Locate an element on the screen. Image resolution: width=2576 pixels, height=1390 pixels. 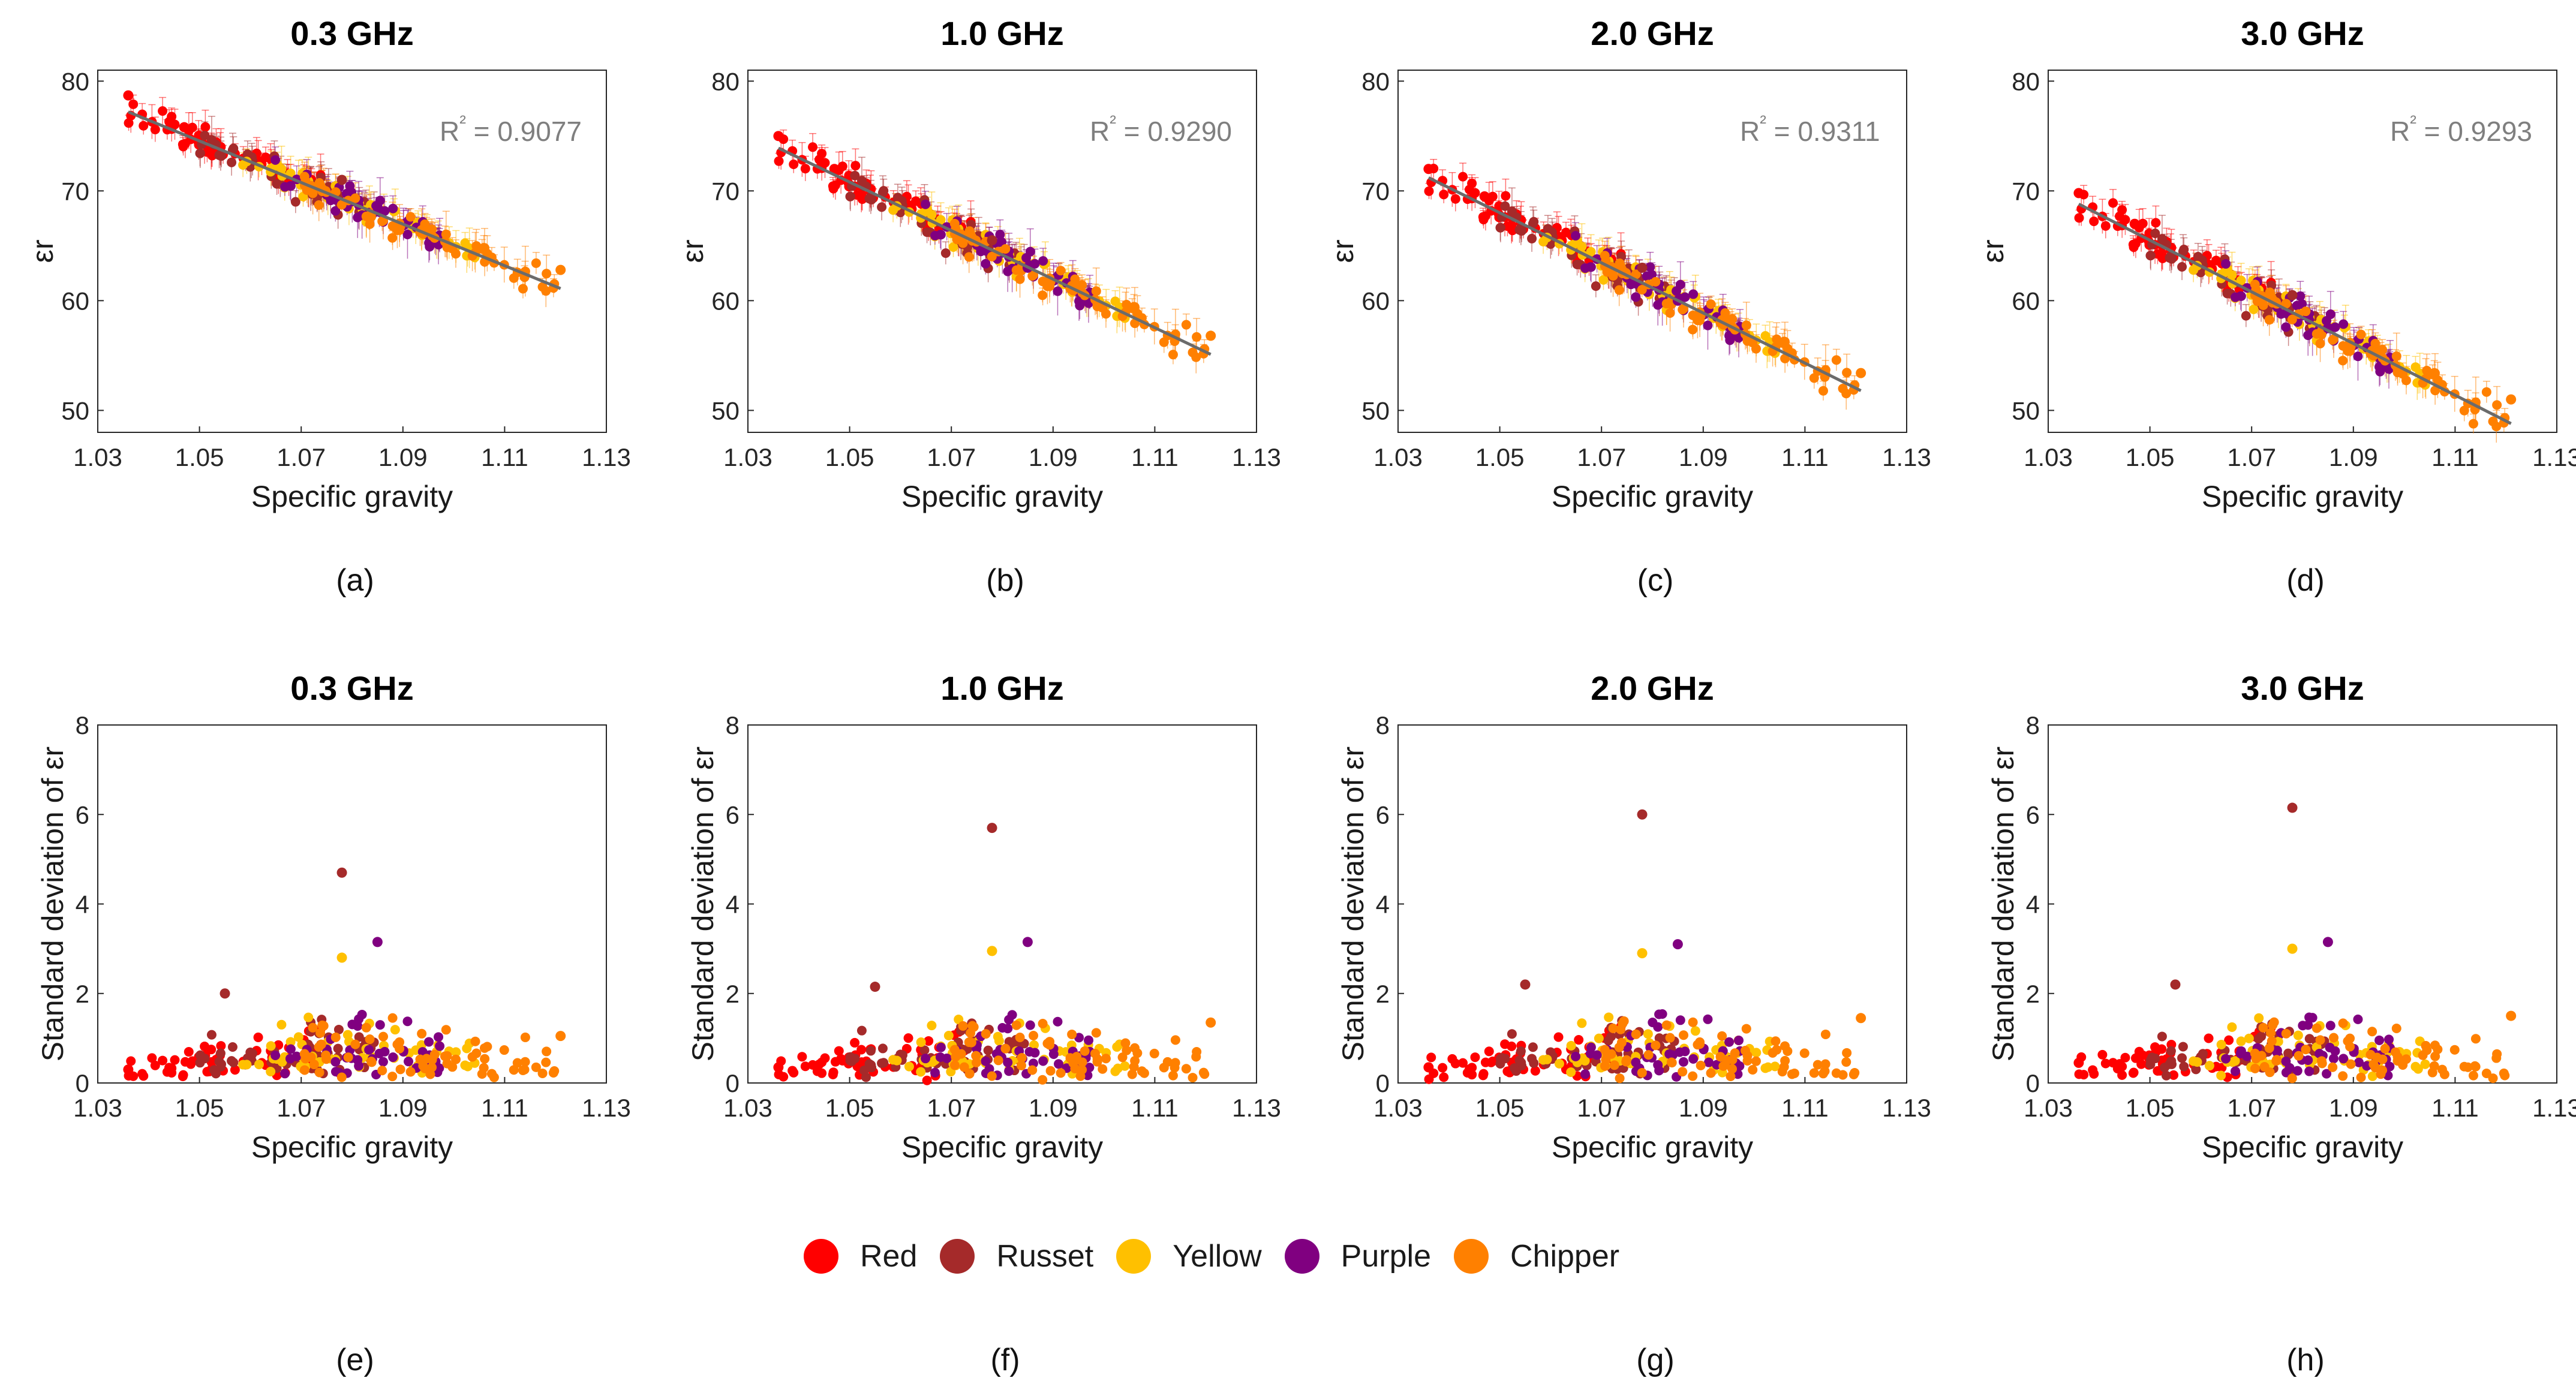
fit-line is located at coordinates (344, 200).